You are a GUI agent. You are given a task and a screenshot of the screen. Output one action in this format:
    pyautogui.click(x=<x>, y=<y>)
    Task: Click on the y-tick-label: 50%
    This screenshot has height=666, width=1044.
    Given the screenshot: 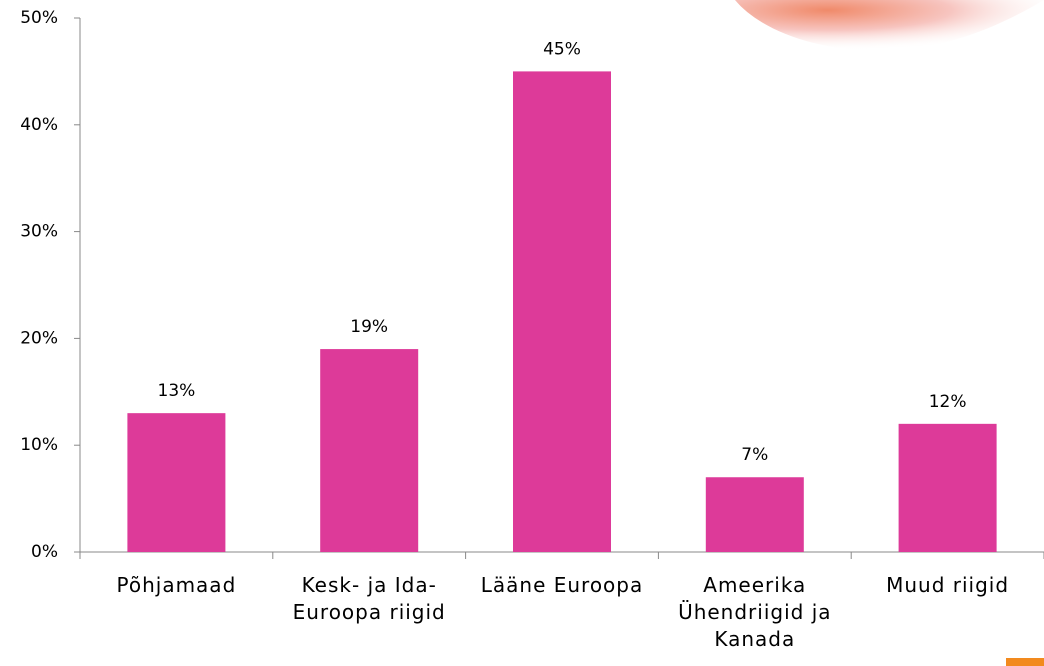 What is the action you would take?
    pyautogui.click(x=39, y=18)
    